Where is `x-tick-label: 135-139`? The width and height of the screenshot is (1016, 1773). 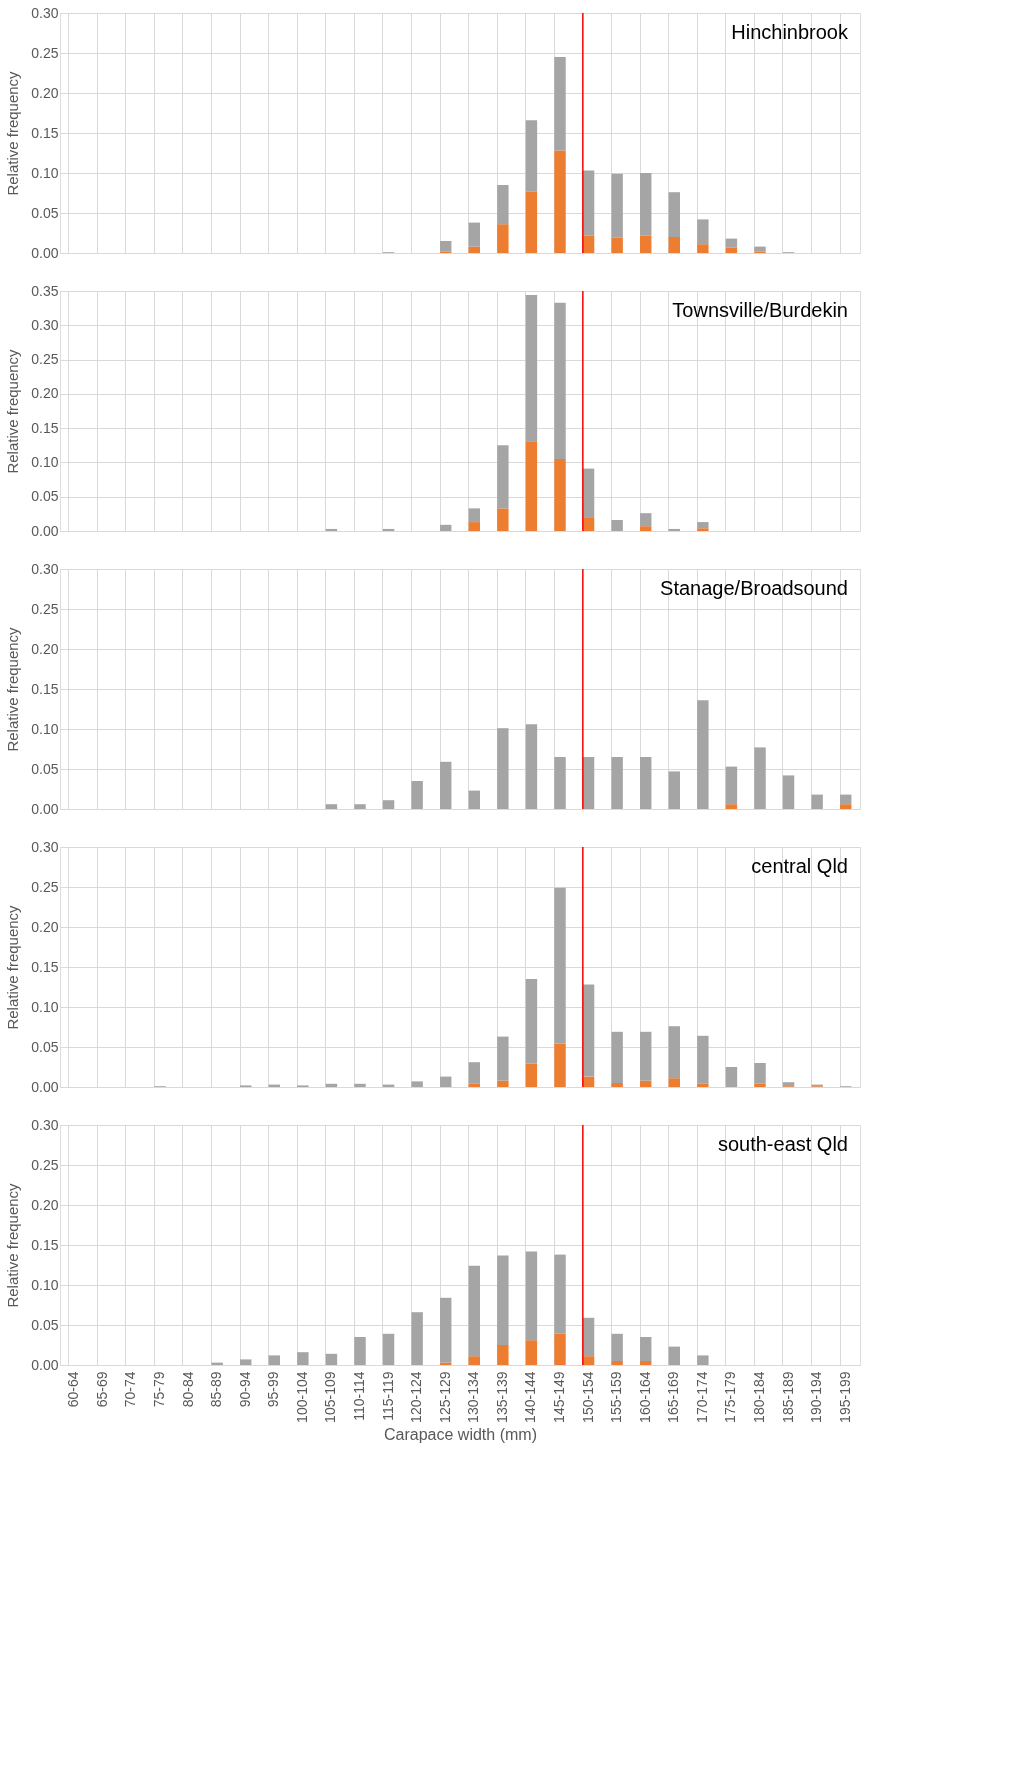
x-tick-label: 135-139 is located at coordinates (501, 1397).